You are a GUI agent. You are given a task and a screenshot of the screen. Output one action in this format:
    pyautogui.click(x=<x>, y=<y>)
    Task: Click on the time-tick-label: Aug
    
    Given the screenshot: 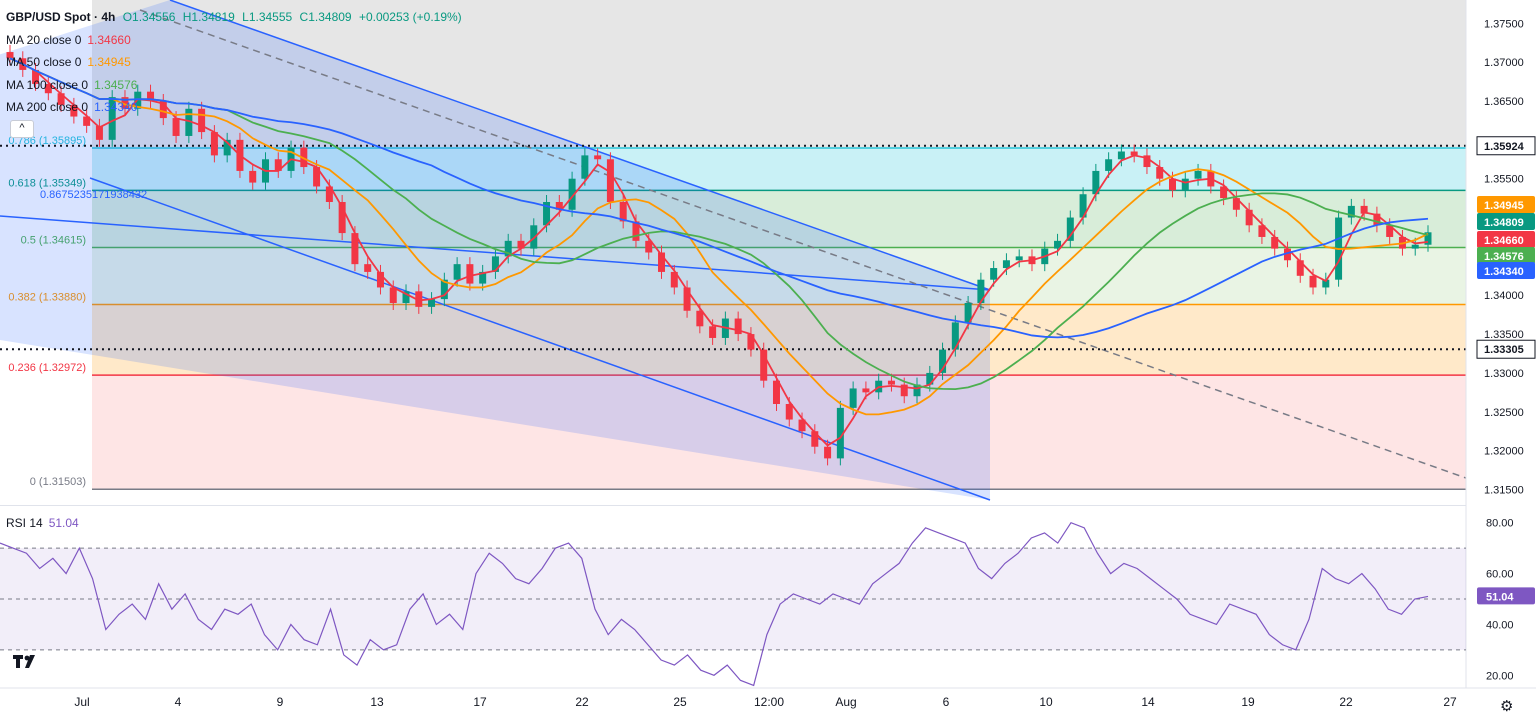 What is the action you would take?
    pyautogui.click(x=845, y=702)
    